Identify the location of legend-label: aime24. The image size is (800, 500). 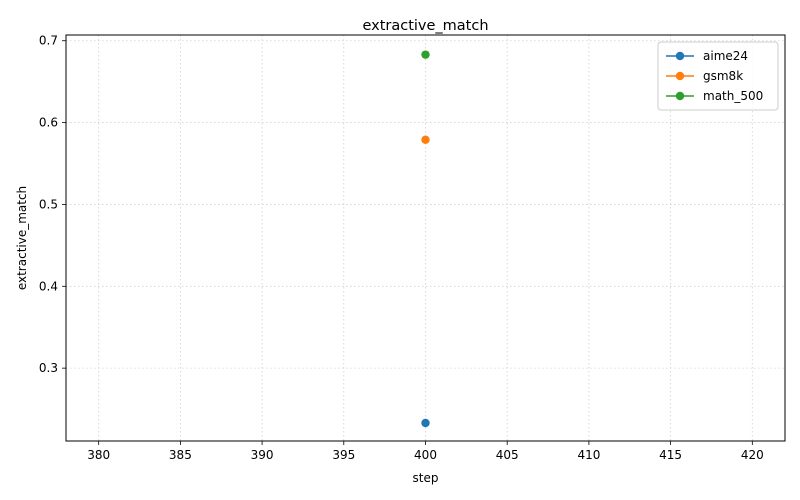
(725, 56).